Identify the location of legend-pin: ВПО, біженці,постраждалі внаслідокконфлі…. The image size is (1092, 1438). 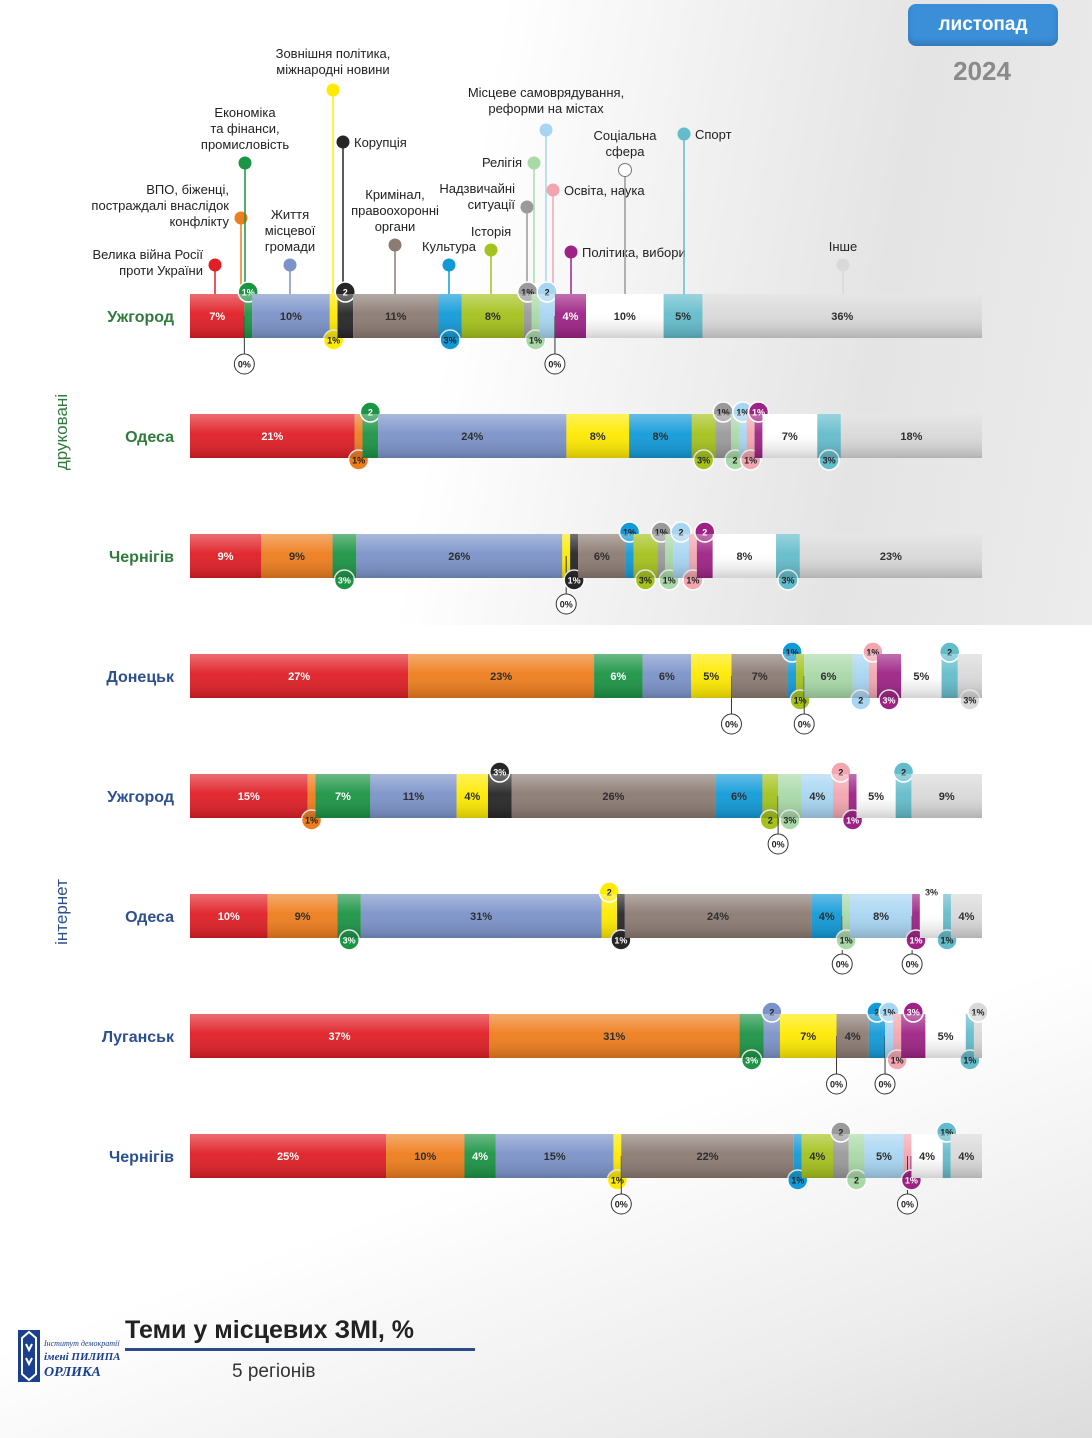
(169, 238).